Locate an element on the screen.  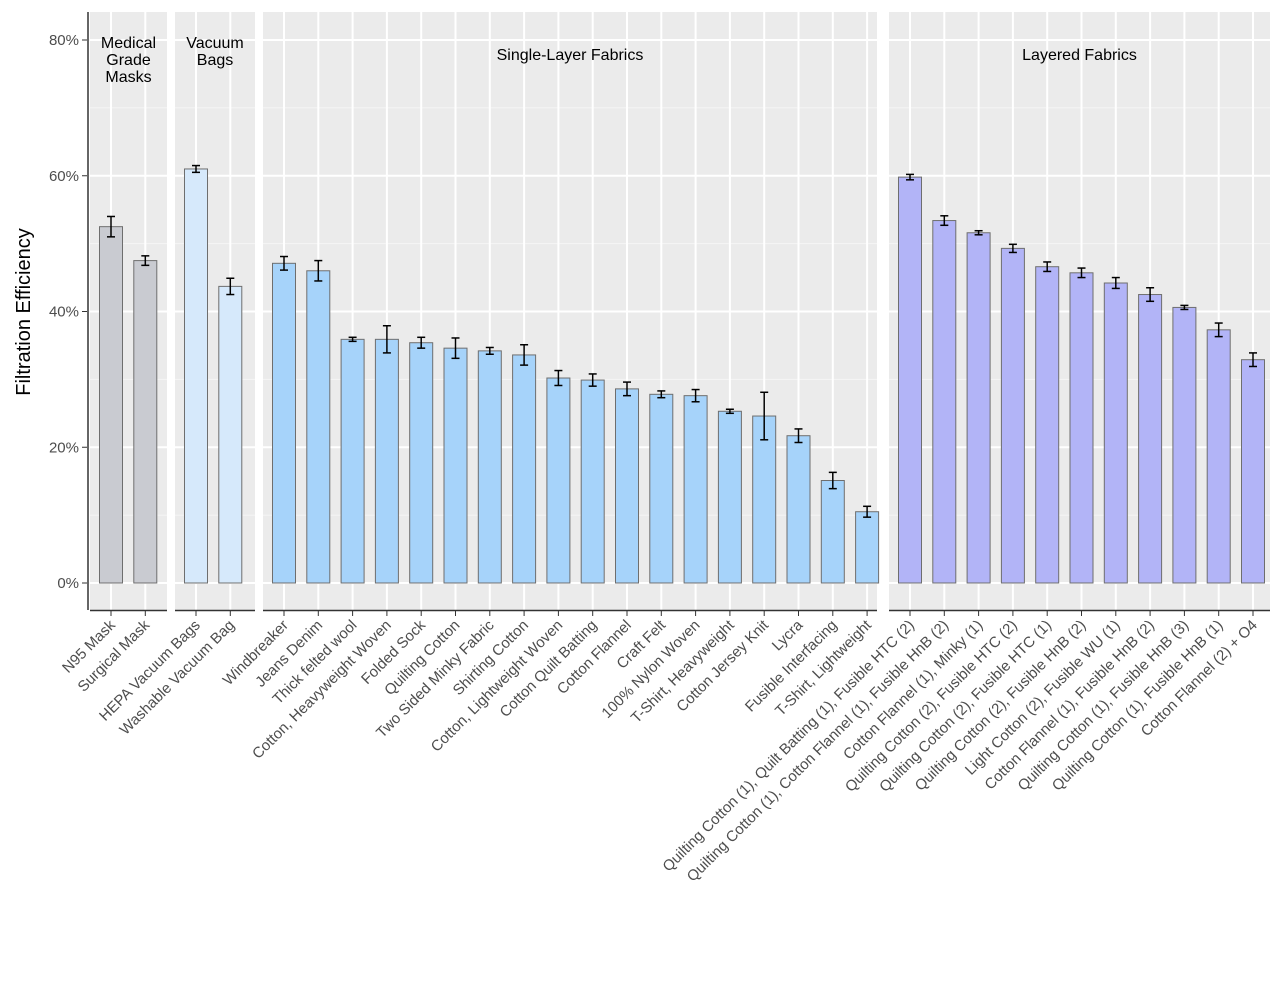
panel-title-line: Bags is located at coordinates (215, 60).